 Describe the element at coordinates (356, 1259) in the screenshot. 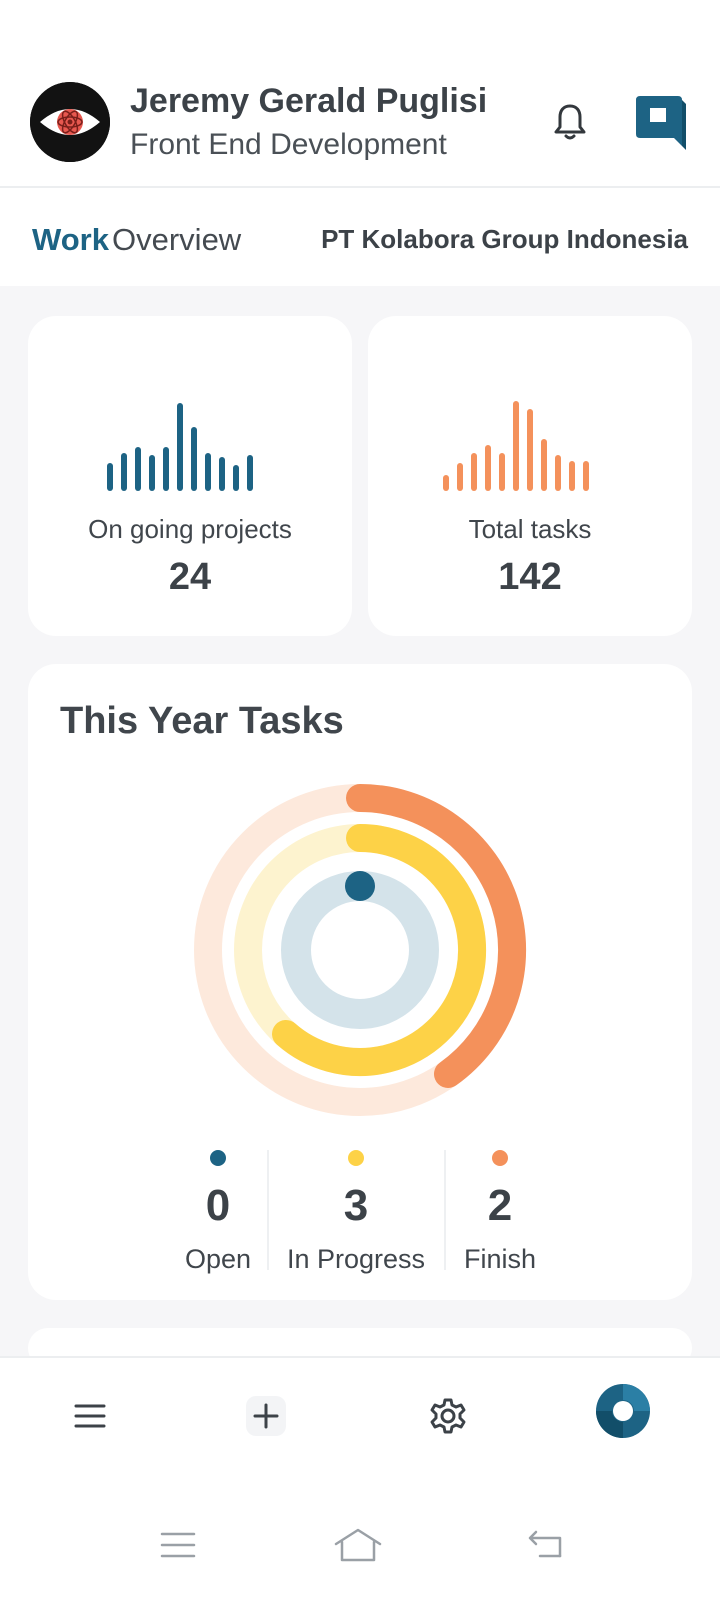

I see `legend-label-in-progress: In Progress` at that location.